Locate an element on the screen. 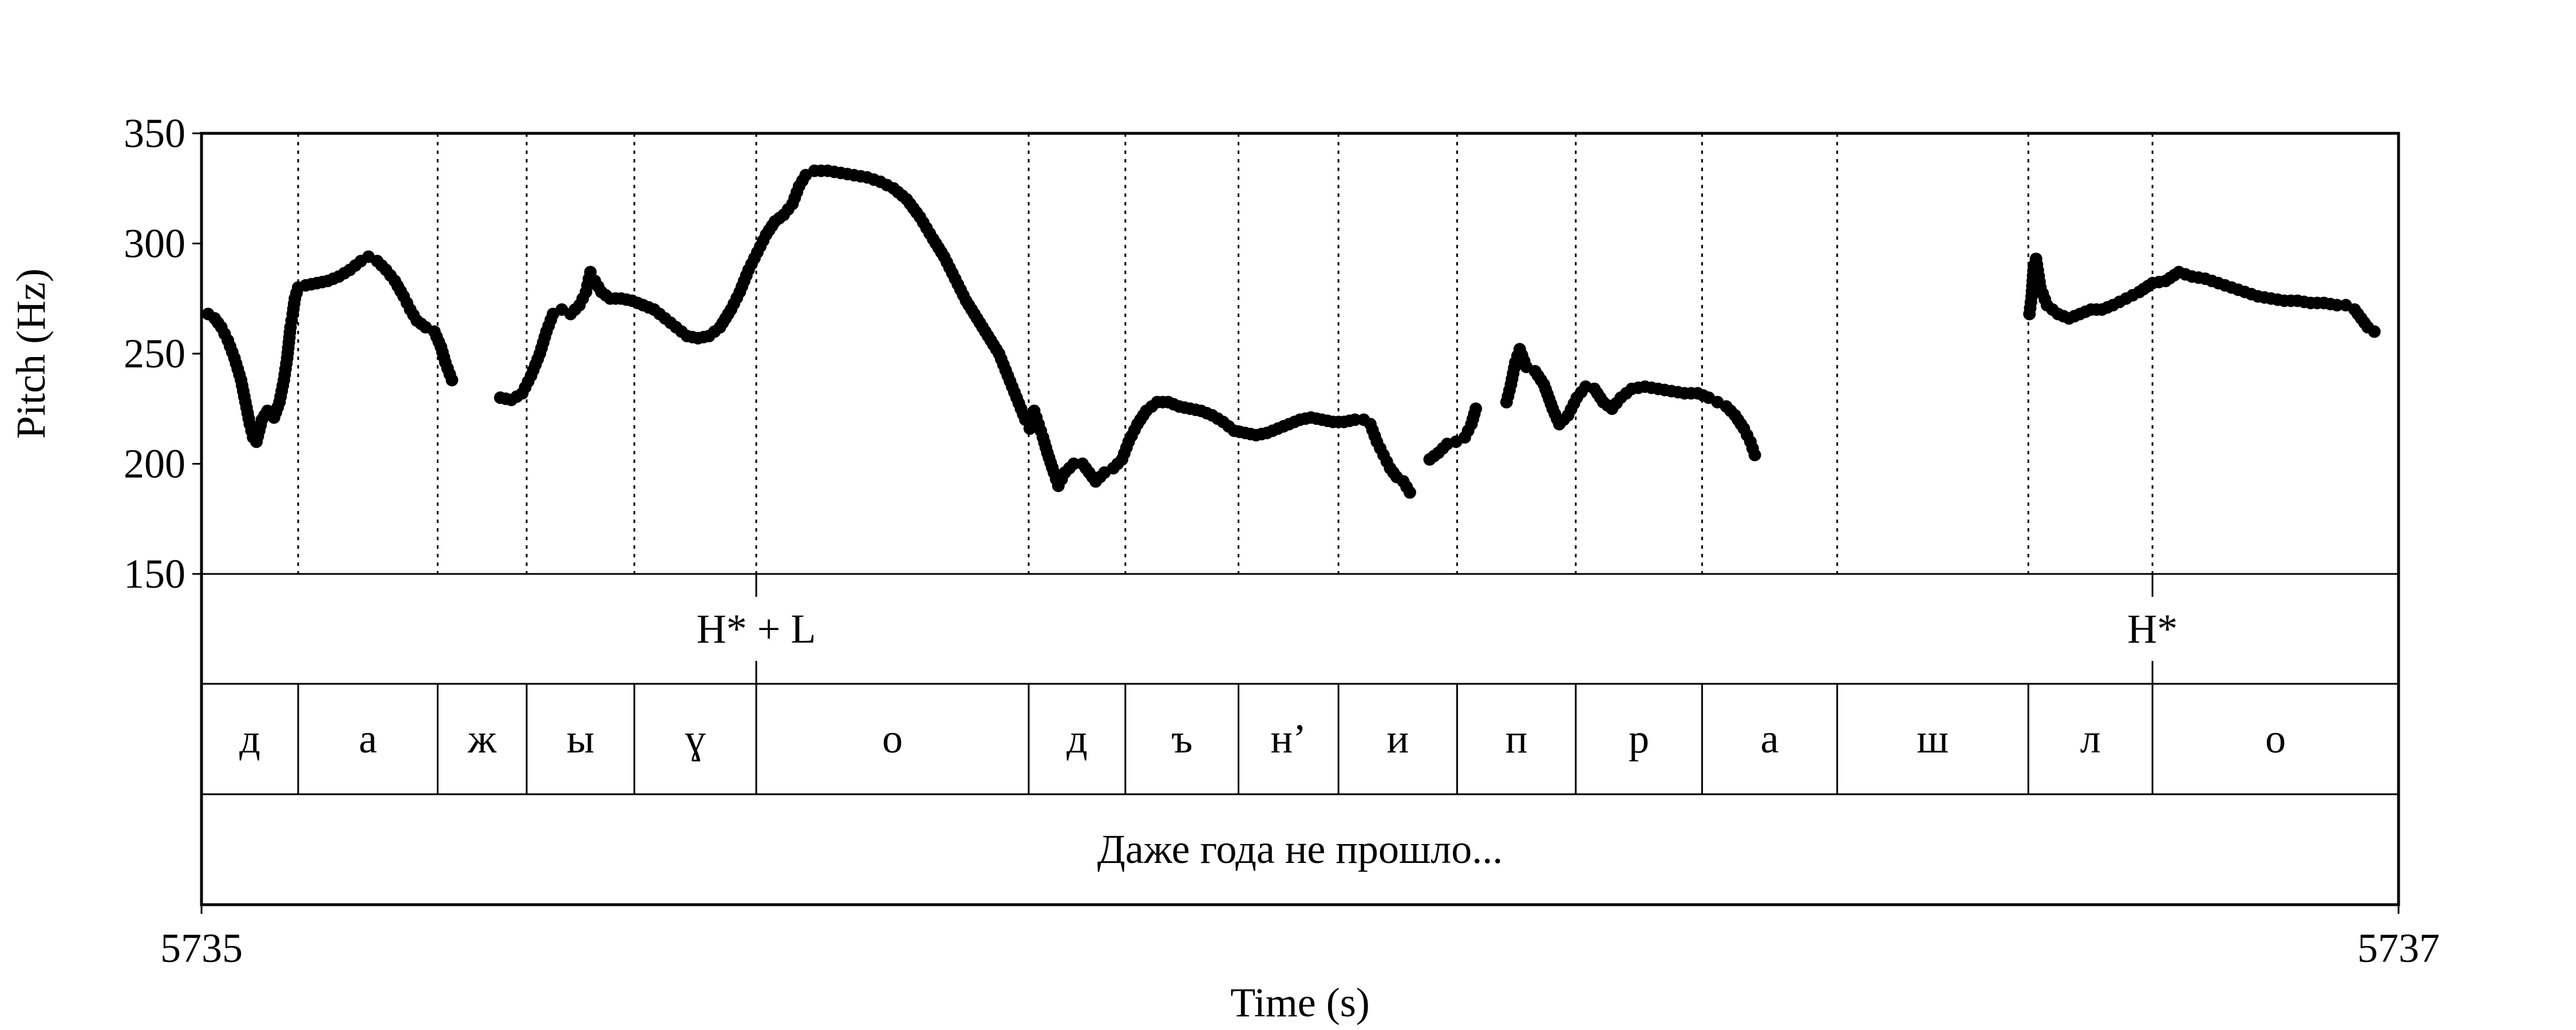  segment-label: р is located at coordinates (1639, 739).